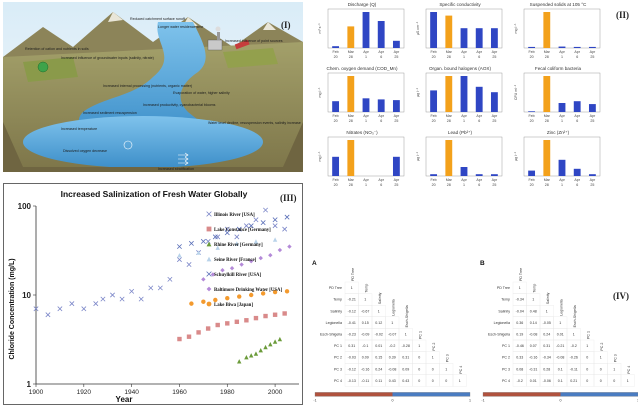 This screenshot has height=410, width=638. What do you see at coordinates (470, 400) in the screenshot?
I see `scale-label: 1` at bounding box center [470, 400].